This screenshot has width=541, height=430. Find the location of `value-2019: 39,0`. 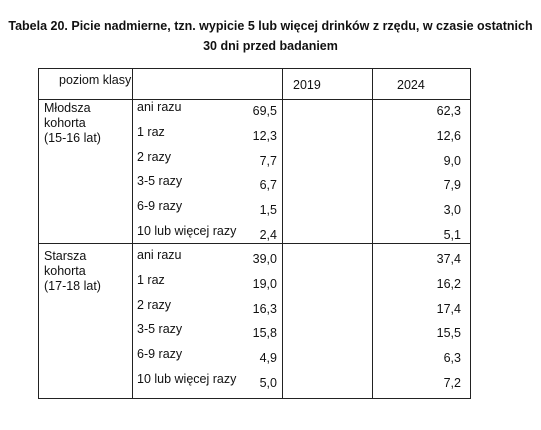

value-2019: 39,0 is located at coordinates (264, 259).